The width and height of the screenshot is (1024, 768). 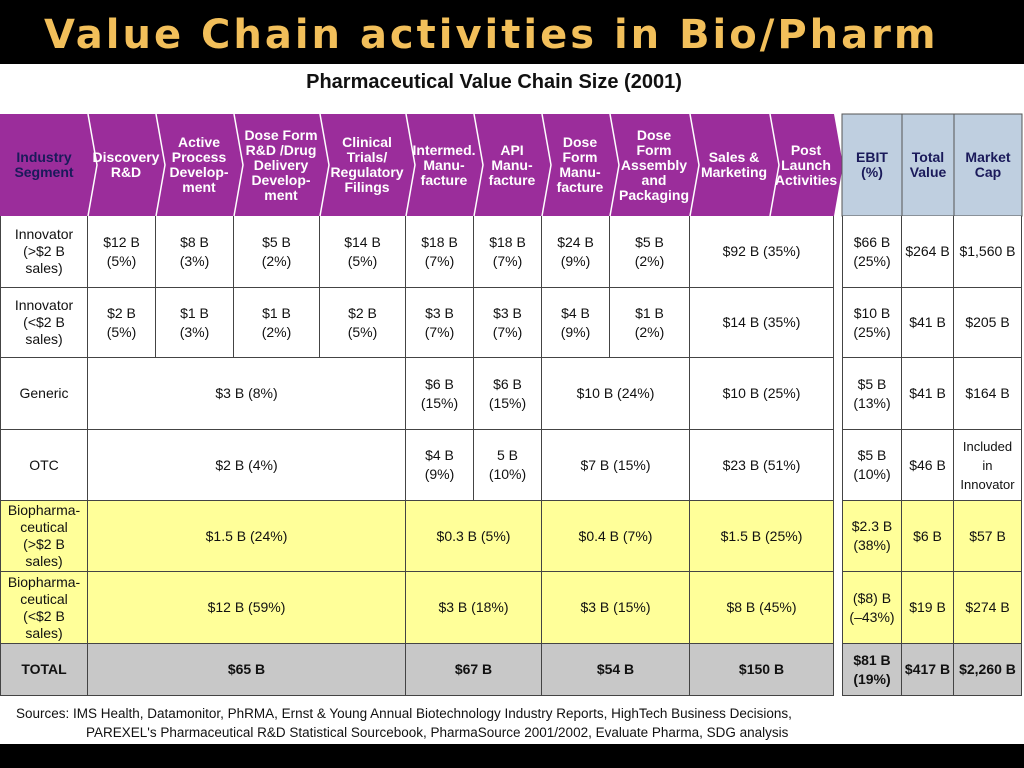 What do you see at coordinates (247, 670) in the screenshot?
I see `value-cell: $65 B` at bounding box center [247, 670].